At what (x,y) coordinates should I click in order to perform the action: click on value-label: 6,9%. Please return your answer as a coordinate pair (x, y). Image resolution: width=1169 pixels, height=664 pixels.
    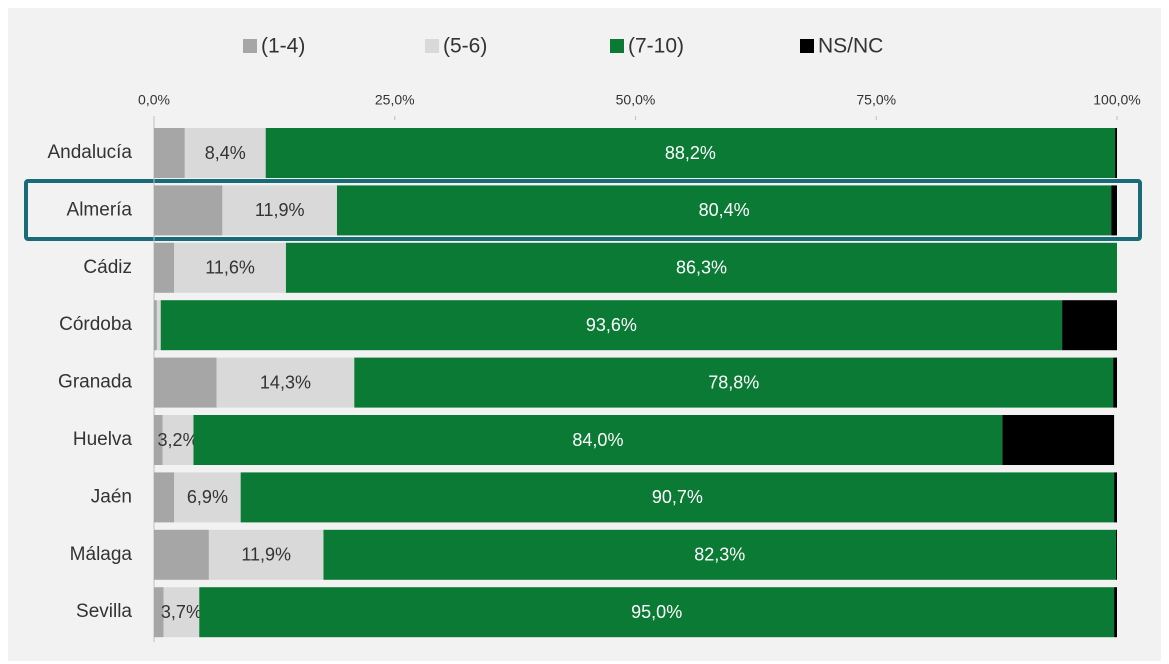
    Looking at the image, I should click on (207, 497).